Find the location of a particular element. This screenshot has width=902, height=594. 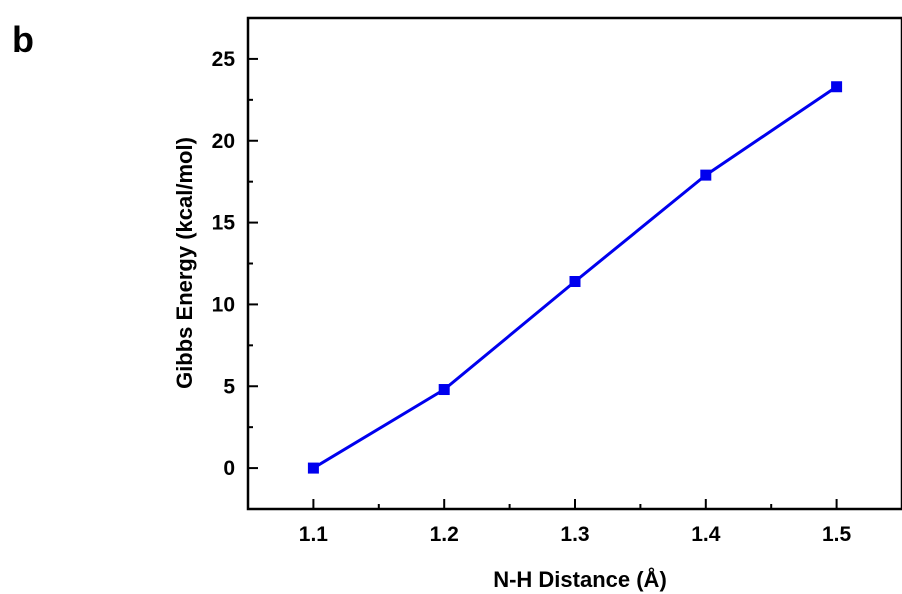

x-axis: 1.1 1.2 1.3 1.4 1.5 is located at coordinates (575, 522).